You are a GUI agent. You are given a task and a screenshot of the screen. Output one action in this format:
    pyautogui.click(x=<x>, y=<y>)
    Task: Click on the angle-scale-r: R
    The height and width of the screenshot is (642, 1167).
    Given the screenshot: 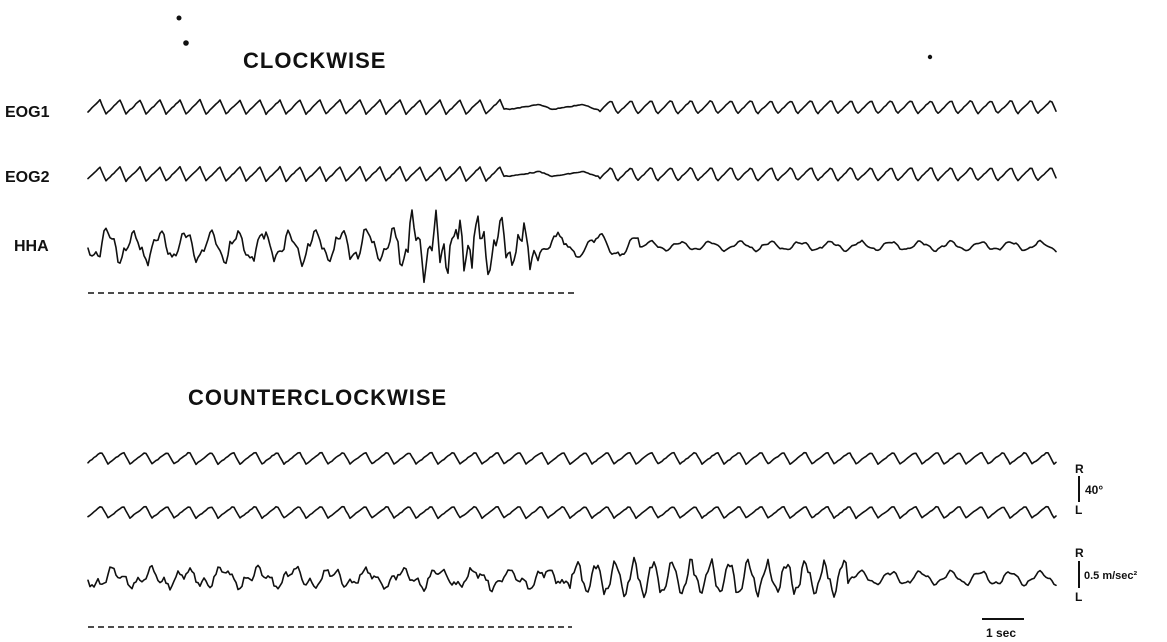 What is the action you would take?
    pyautogui.click(x=1079, y=469)
    